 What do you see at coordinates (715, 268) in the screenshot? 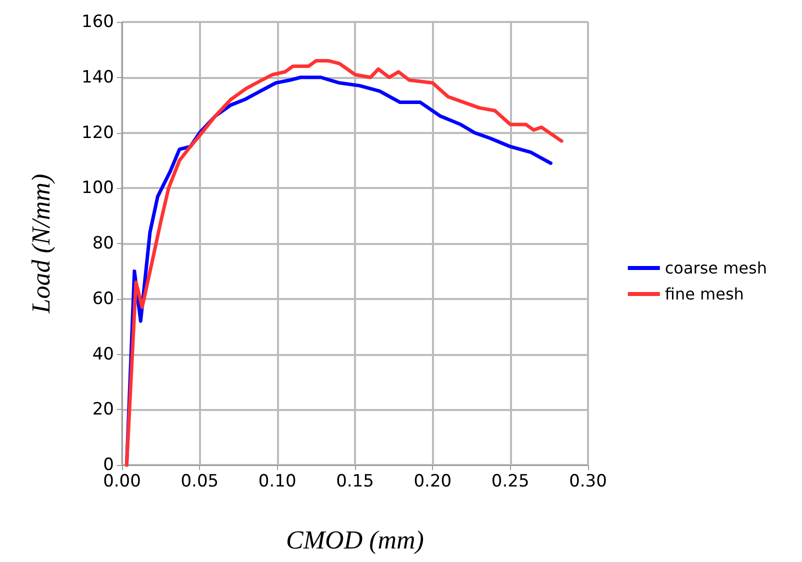
I see `legend-label: coarse mesh` at bounding box center [715, 268].